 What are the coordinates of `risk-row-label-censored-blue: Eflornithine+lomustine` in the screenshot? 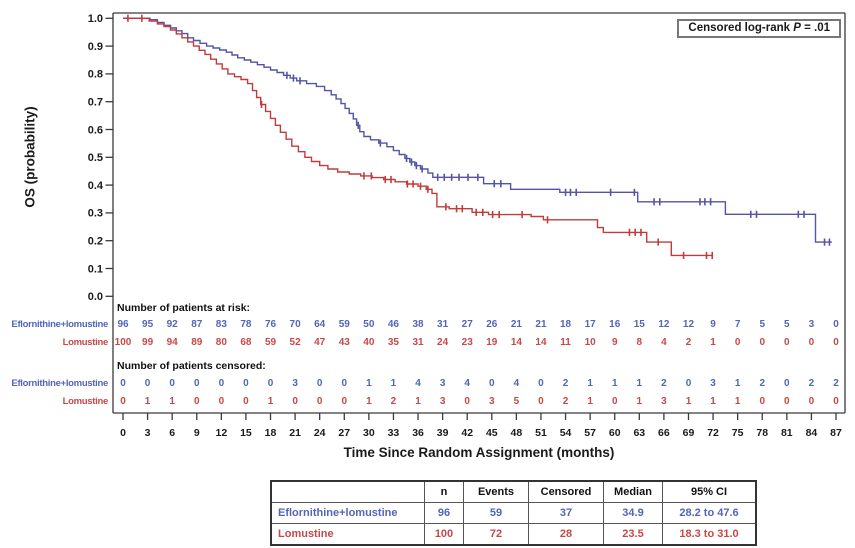 It's located at (59, 383).